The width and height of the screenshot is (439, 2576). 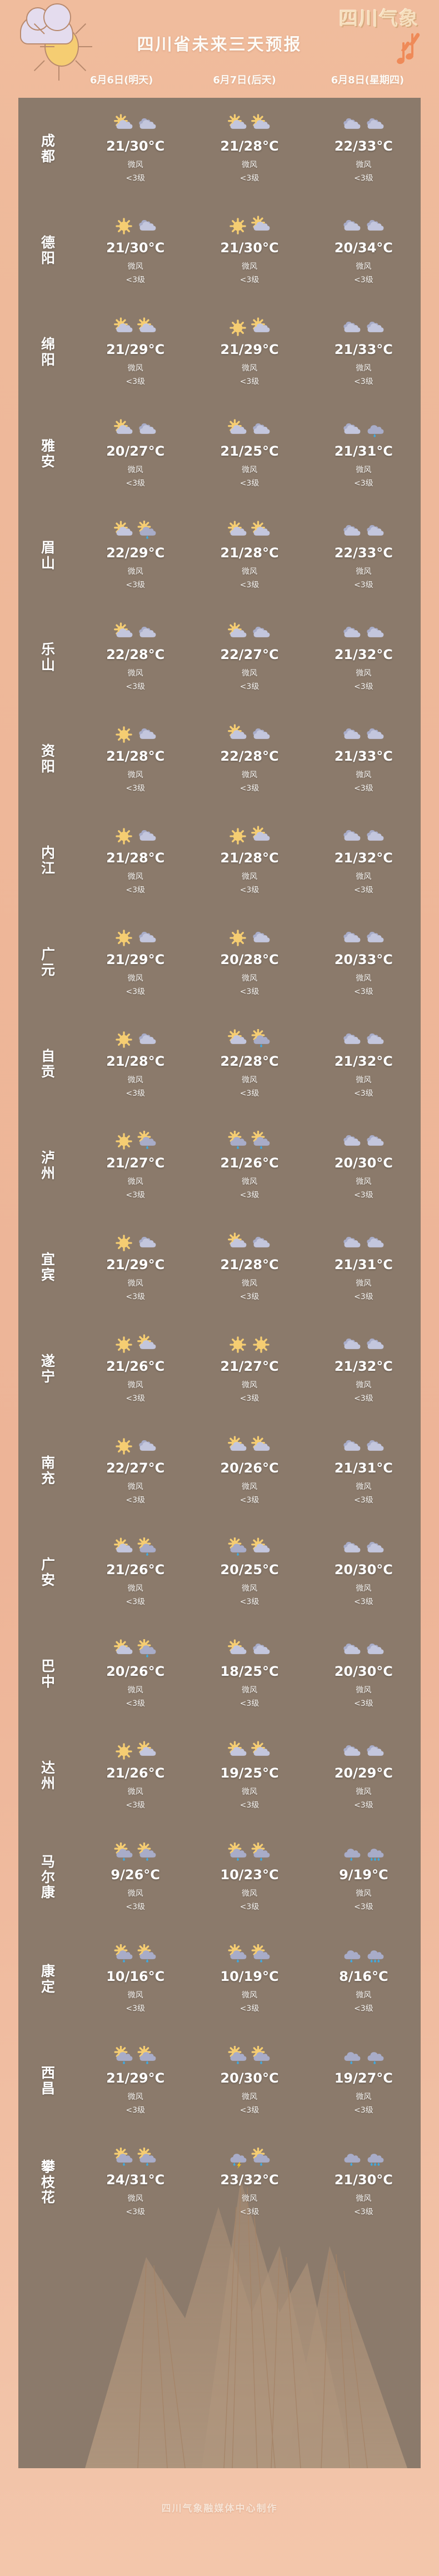 What do you see at coordinates (379, 19) in the screenshot?
I see `logo-text: 四川气象` at bounding box center [379, 19].